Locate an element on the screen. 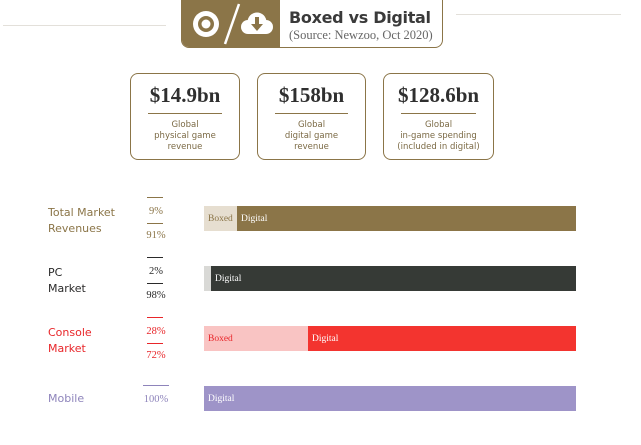 This screenshot has height=445, width=641. stat-caption-line: in-game spending is located at coordinates (438, 136).